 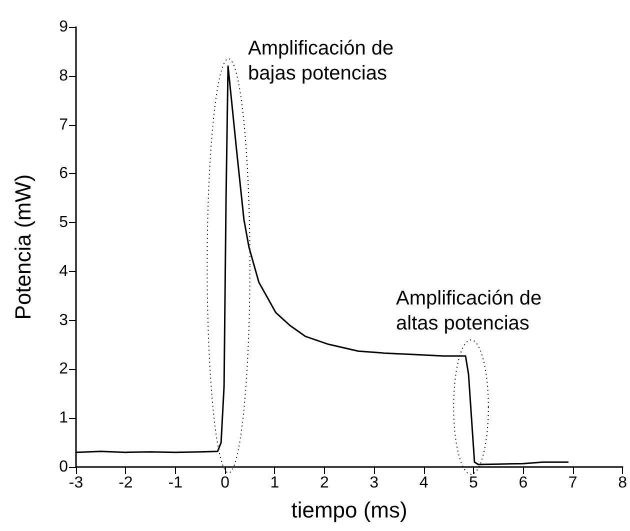 What do you see at coordinates (63, 320) in the screenshot?
I see `y-tick-label: 3` at bounding box center [63, 320].